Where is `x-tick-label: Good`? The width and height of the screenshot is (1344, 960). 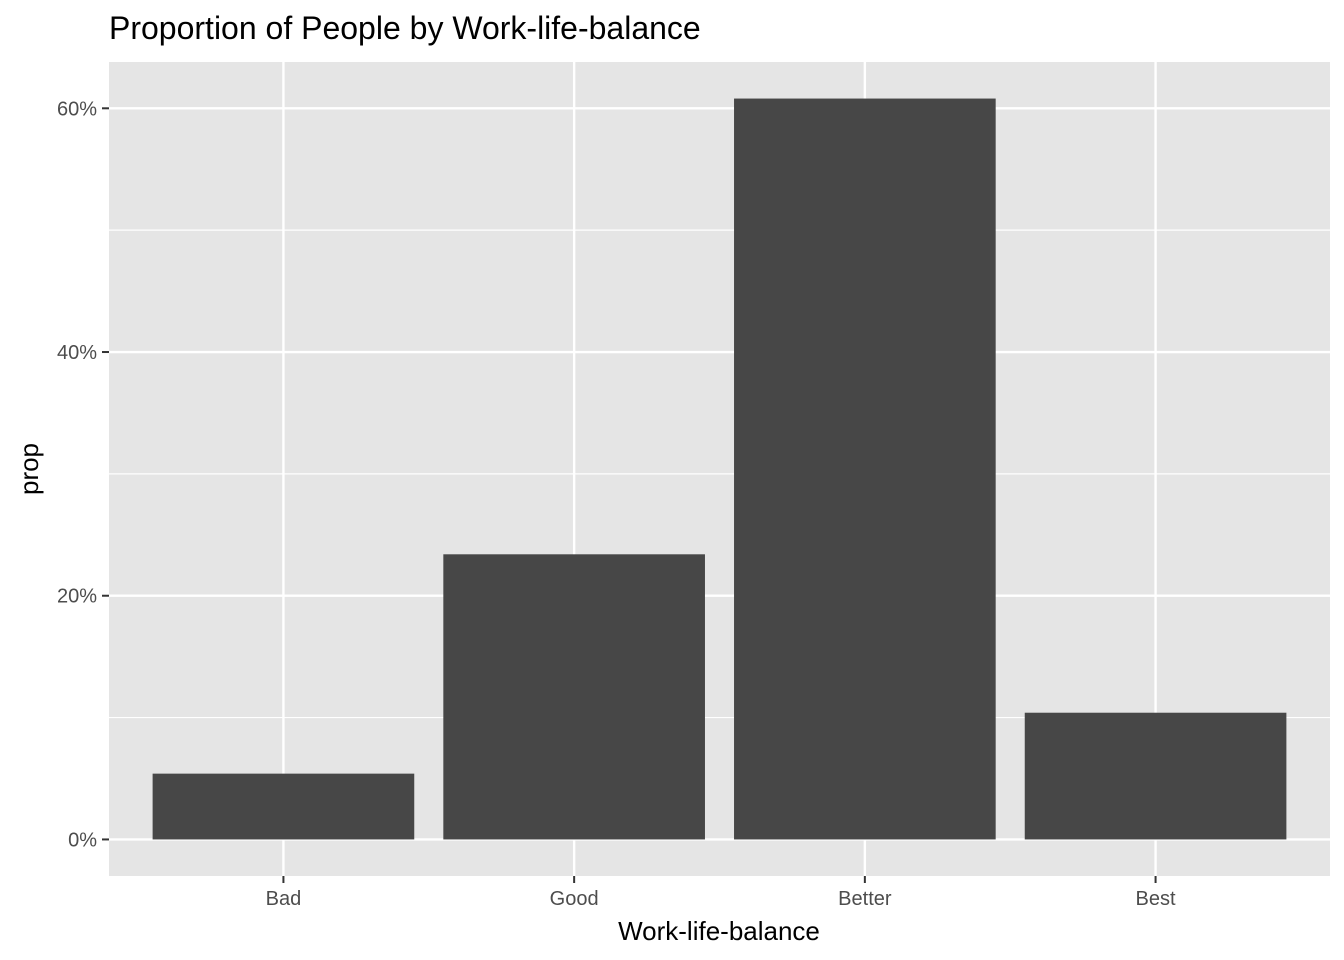
x-tick-label: Good is located at coordinates (574, 899).